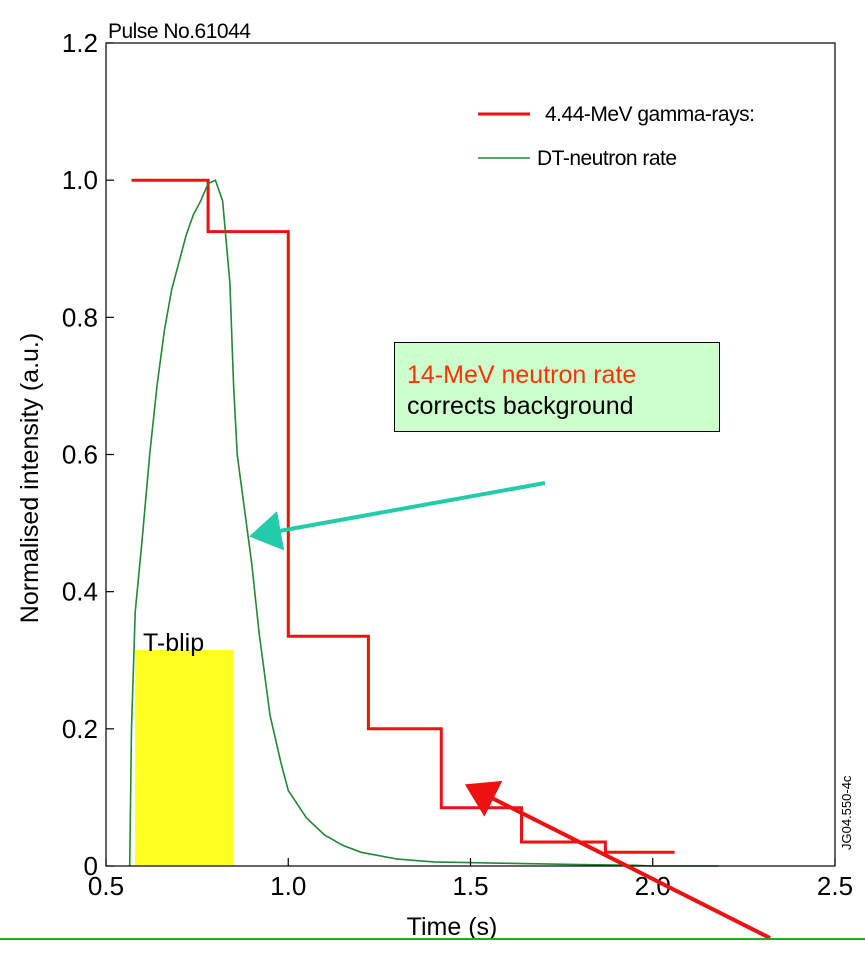 The image size is (865, 969). I want to click on legend-label-neutron: DT-neutron rate, so click(607, 158).